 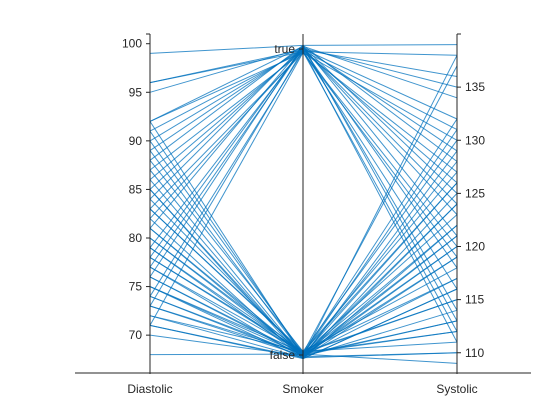 What do you see at coordinates (475, 247) in the screenshot?
I see `tick-label-systolic-120: 120` at bounding box center [475, 247].